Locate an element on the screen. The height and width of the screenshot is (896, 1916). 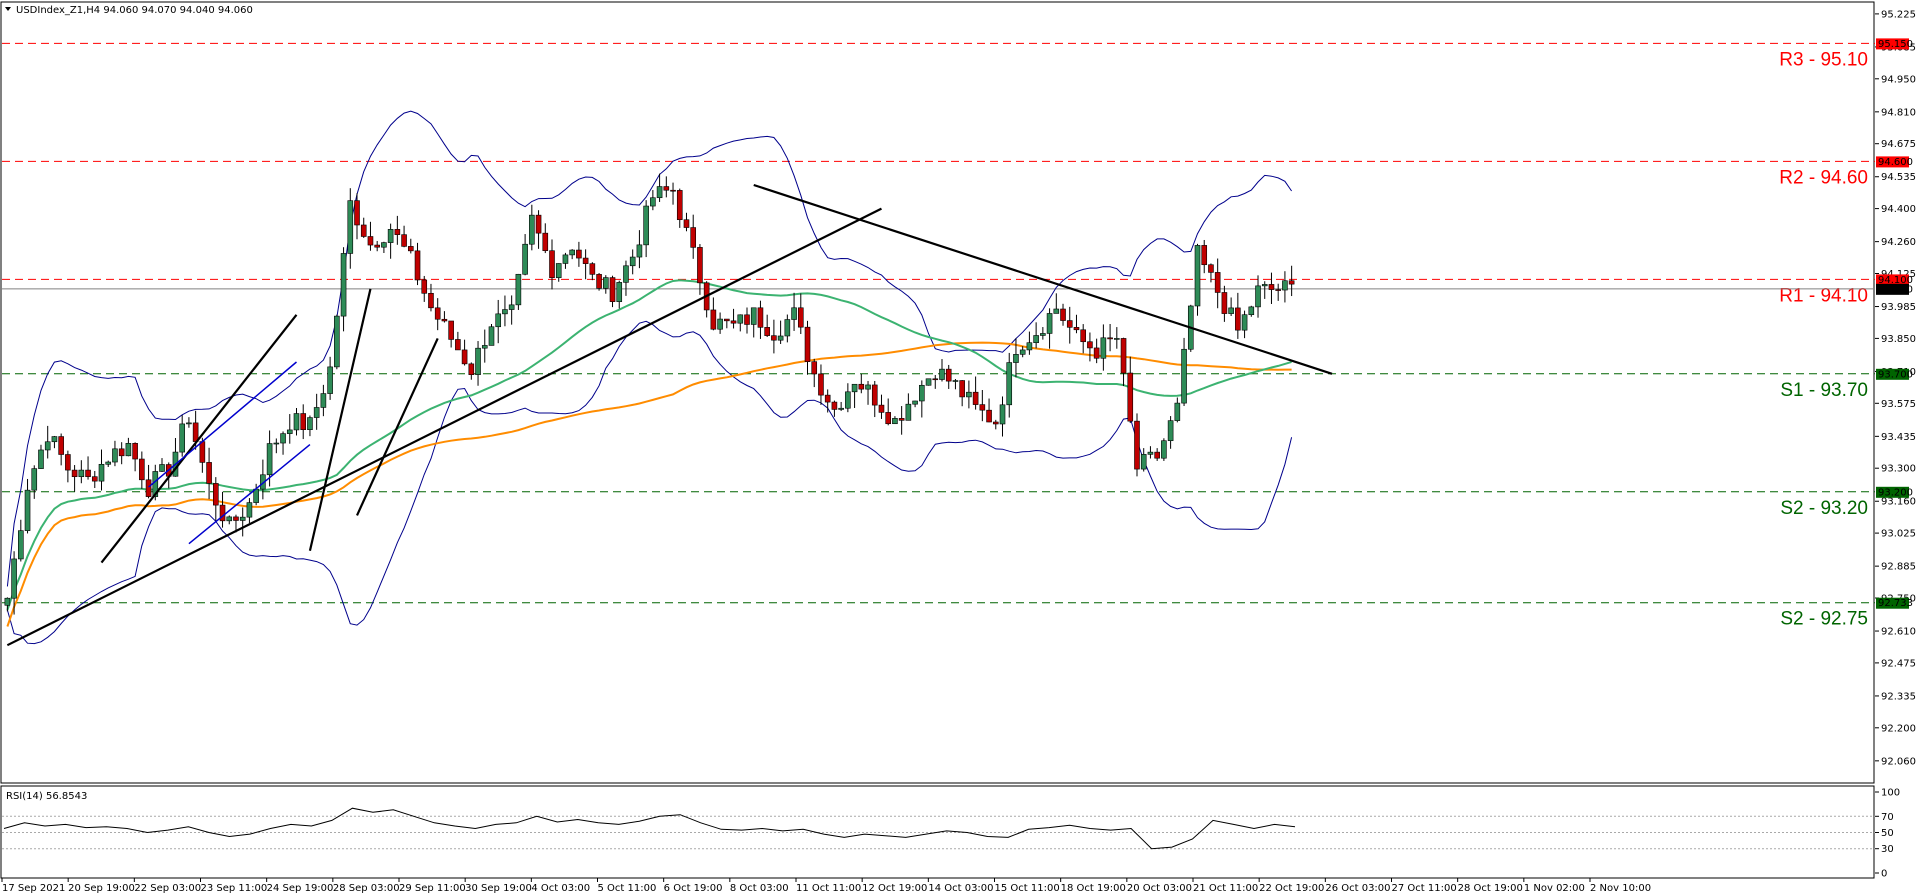
x-tick-label: 26 Oct 03:00 is located at coordinates (1357, 888).